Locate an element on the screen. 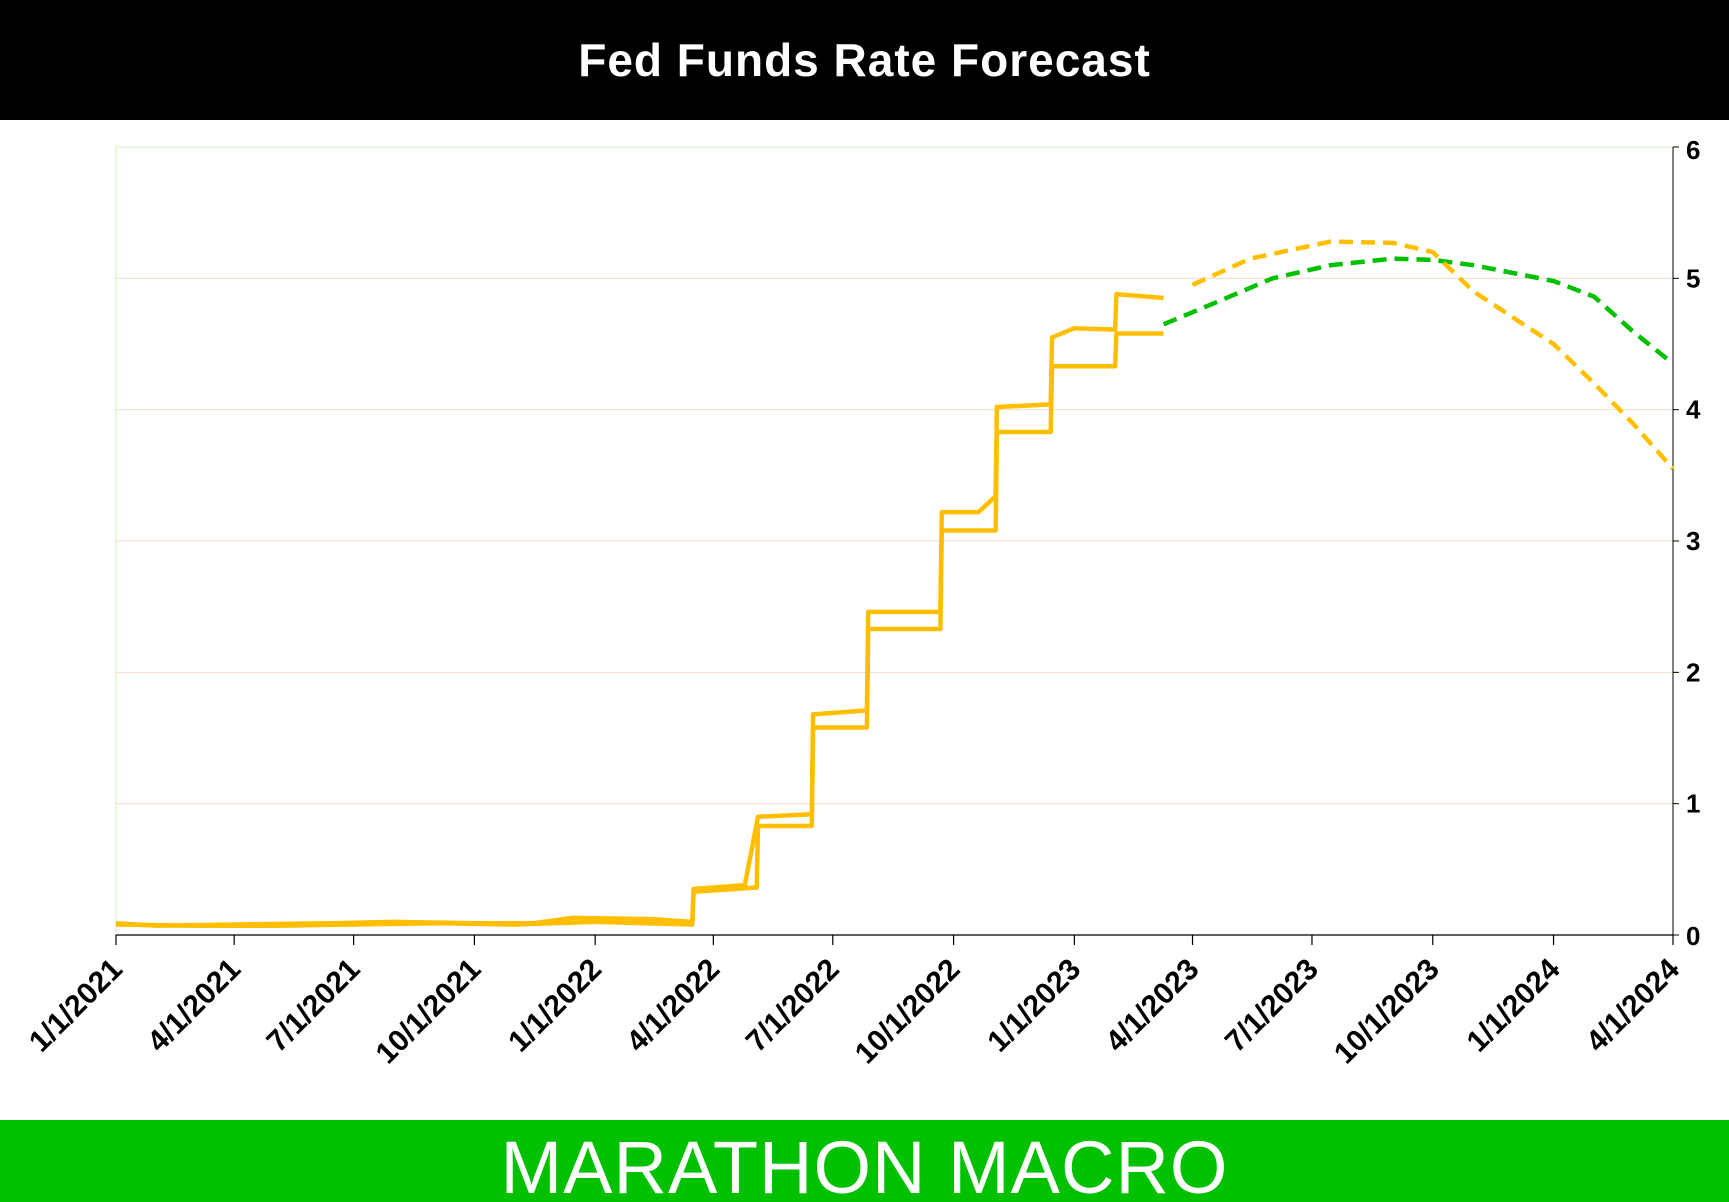 The image size is (1729, 1202). x-tick-label: 1/1/2024 is located at coordinates (1514, 1005).